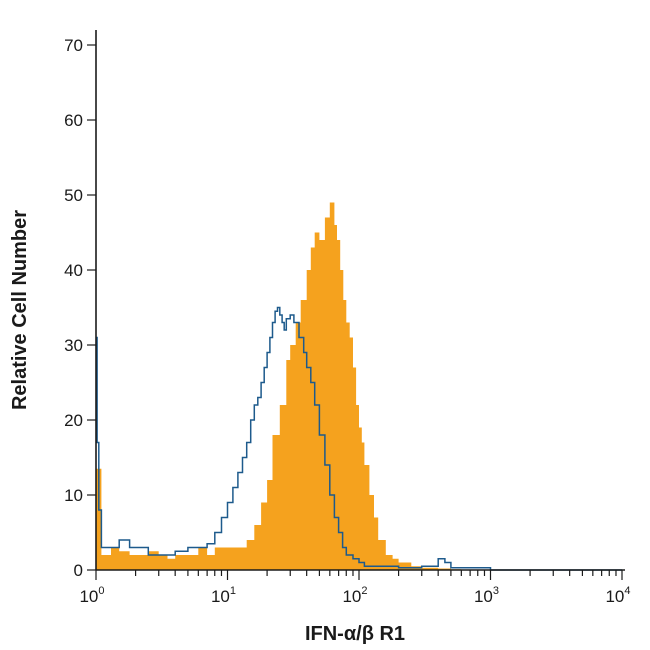 The width and height of the screenshot is (650, 650). Describe the element at coordinates (73, 270) in the screenshot. I see `y-tick-label: 40` at that location.